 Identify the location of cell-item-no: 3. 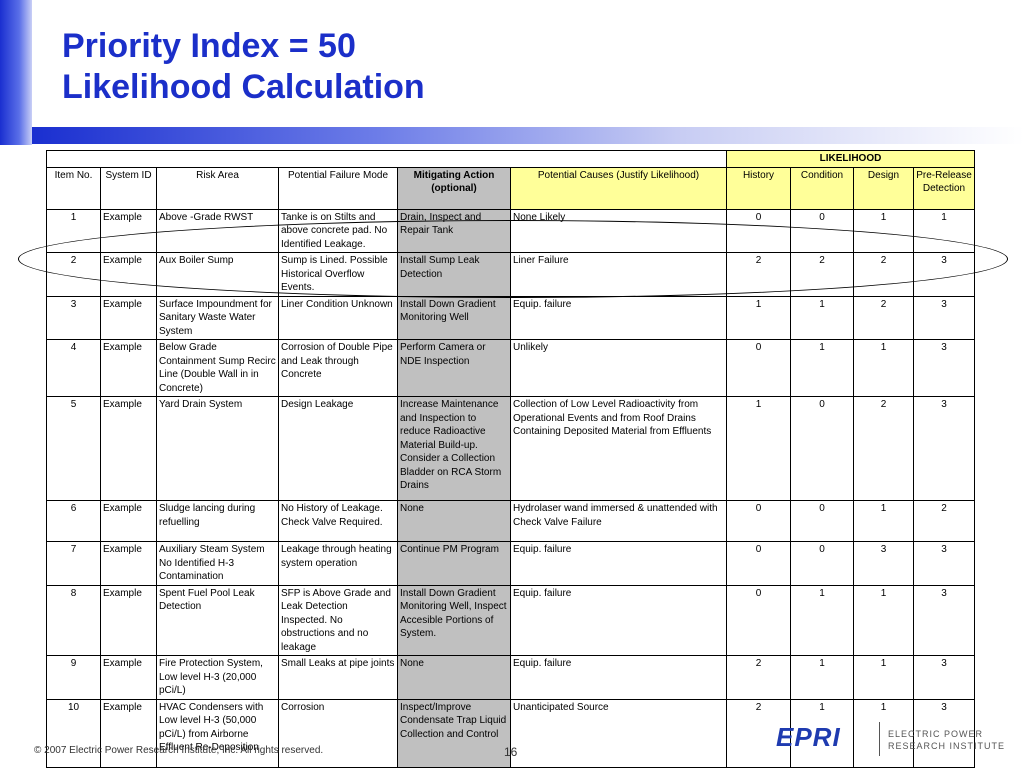
(73, 317).